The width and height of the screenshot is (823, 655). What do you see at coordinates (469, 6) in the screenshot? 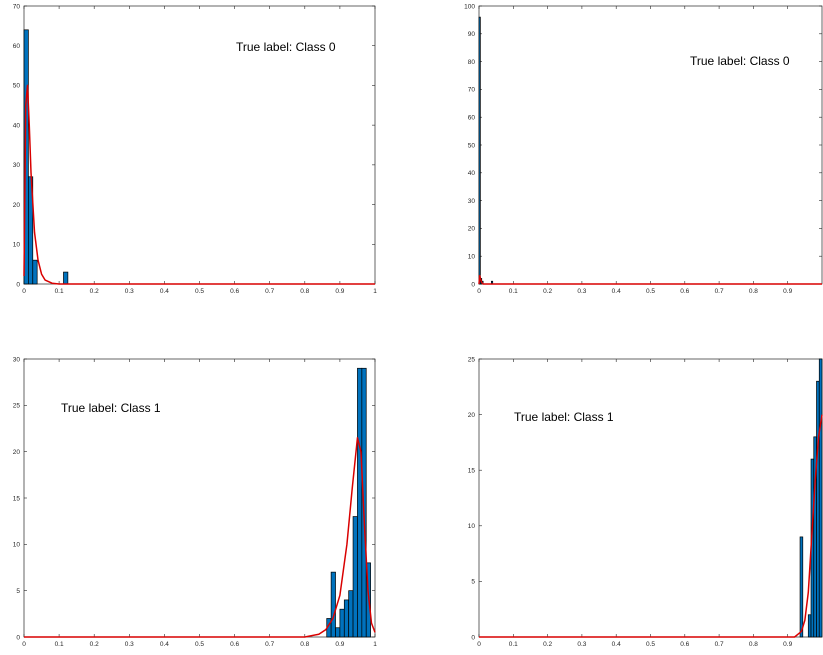
I see `y-tick-label: 100` at bounding box center [469, 6].